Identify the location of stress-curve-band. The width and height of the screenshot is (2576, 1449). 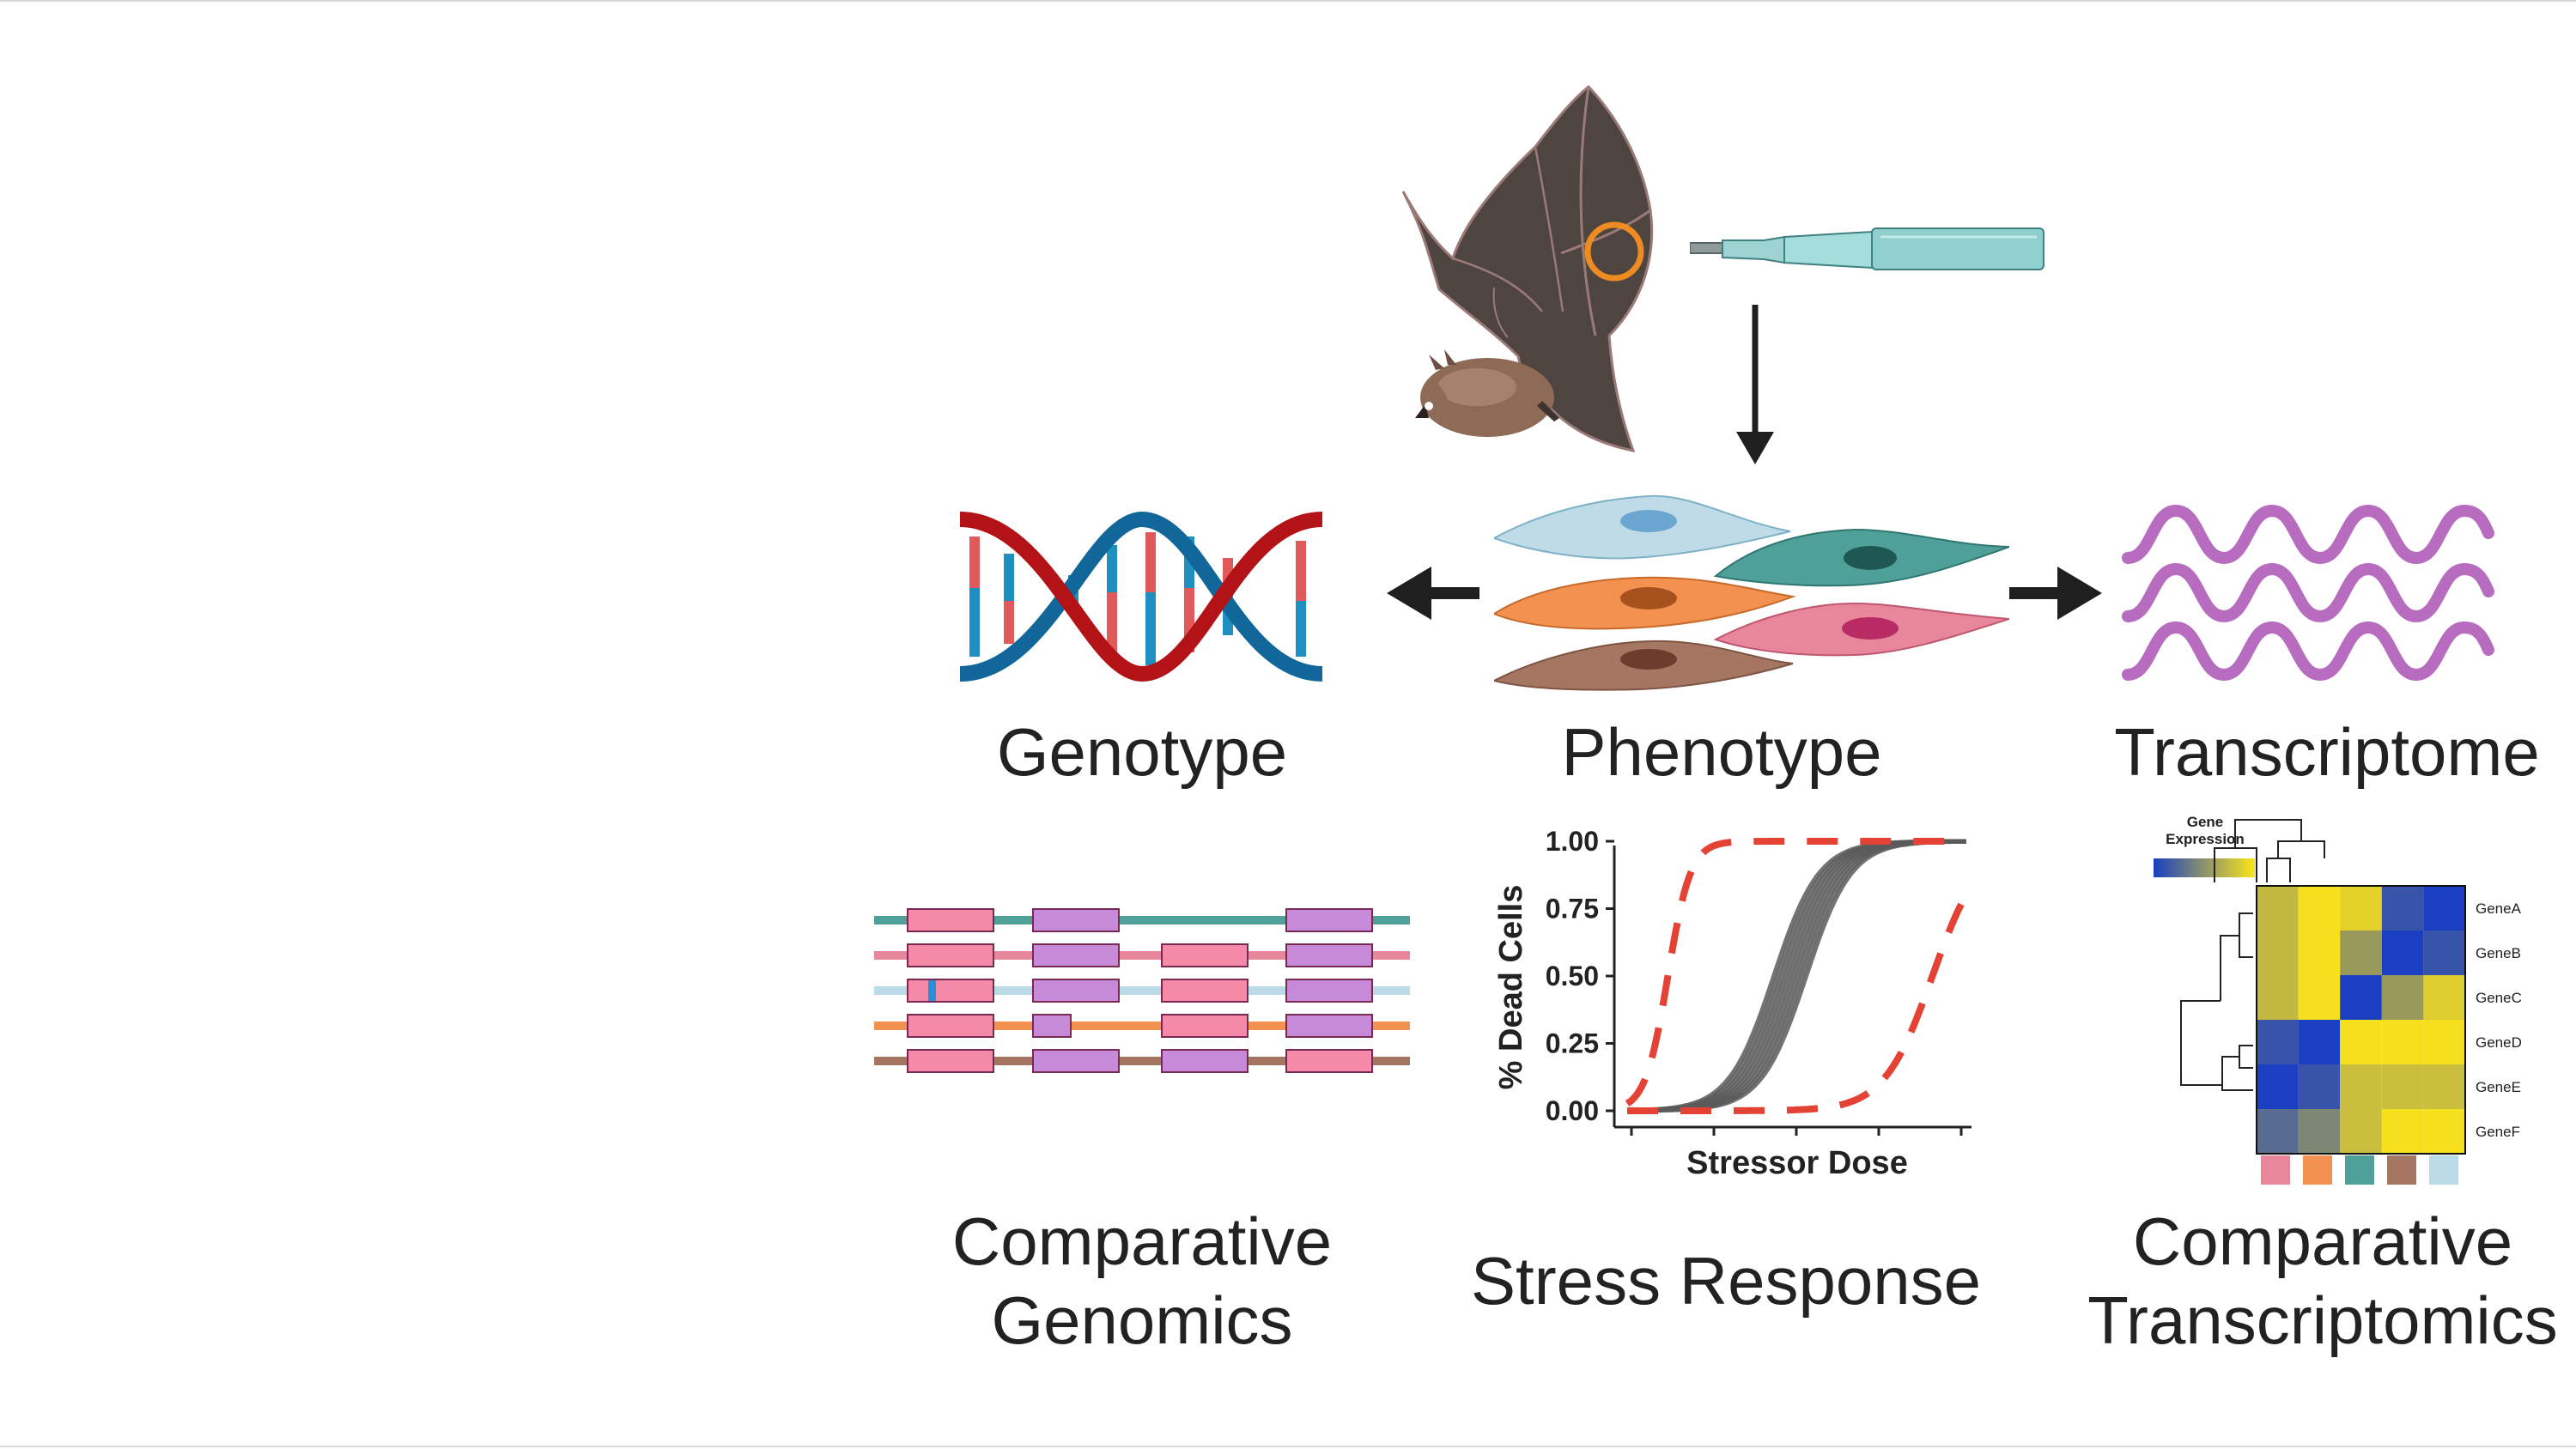
(1797, 976).